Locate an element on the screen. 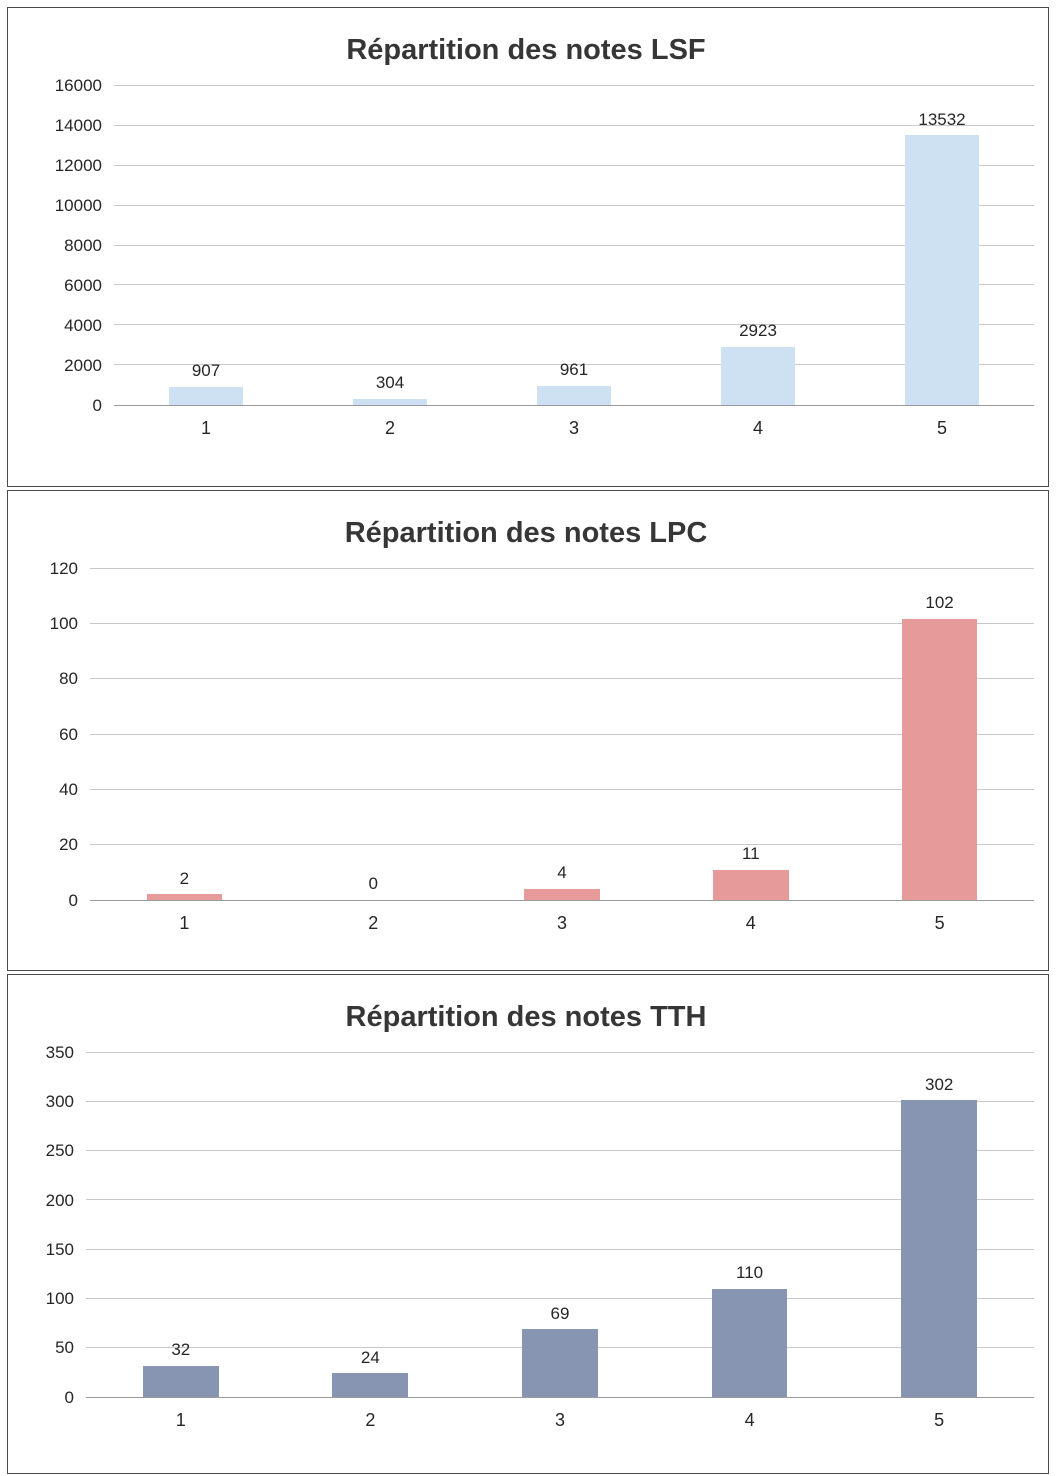 The image size is (1056, 1476). bar-slot: 304 is located at coordinates (390, 245).